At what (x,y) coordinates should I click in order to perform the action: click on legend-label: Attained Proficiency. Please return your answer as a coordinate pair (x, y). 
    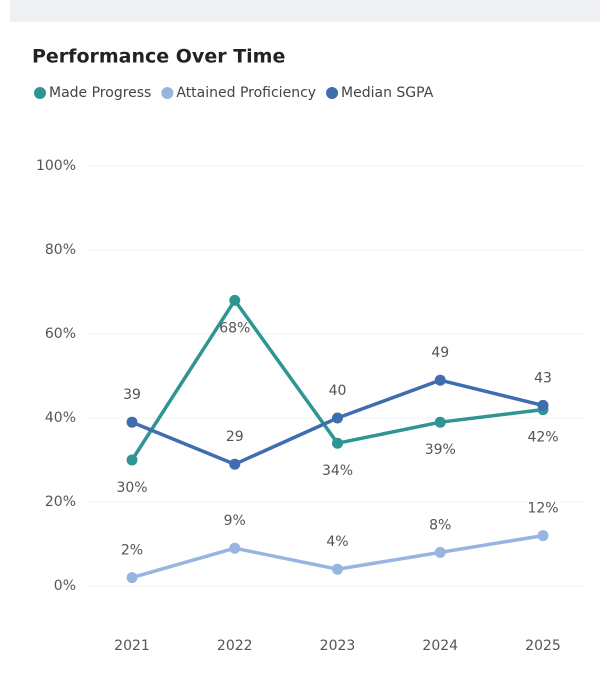
    Looking at the image, I should click on (246, 93).